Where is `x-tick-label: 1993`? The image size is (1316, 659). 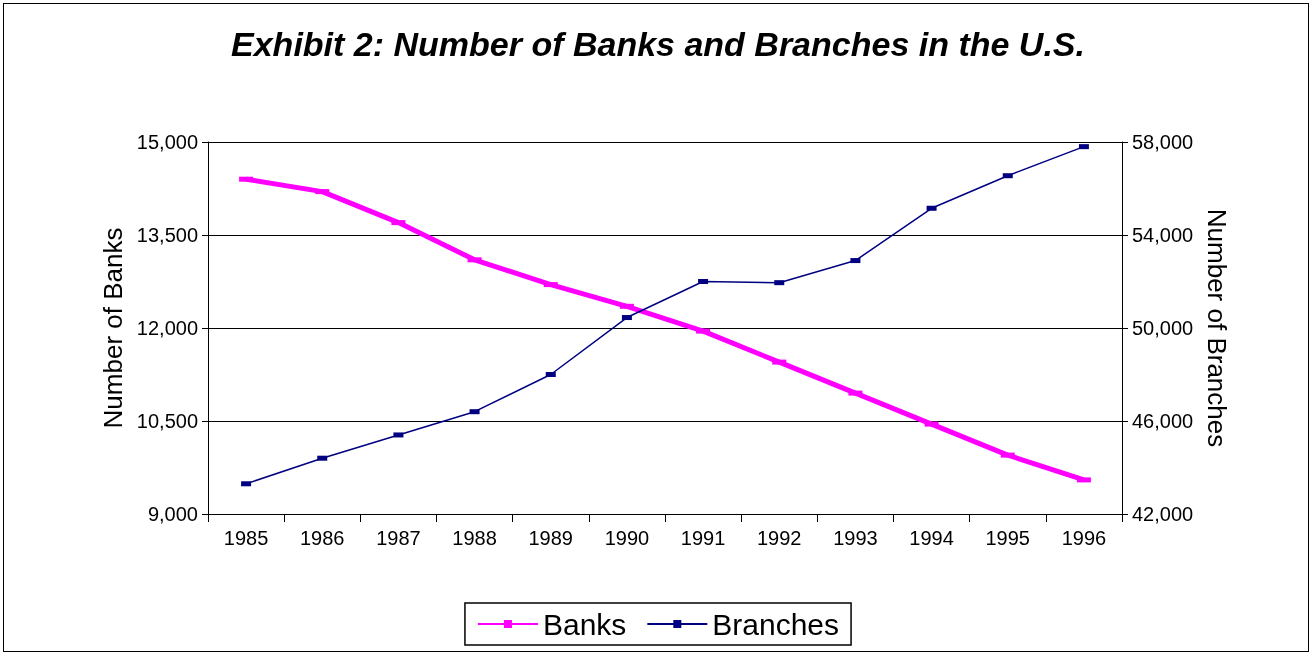
x-tick-label: 1993 is located at coordinates (855, 538).